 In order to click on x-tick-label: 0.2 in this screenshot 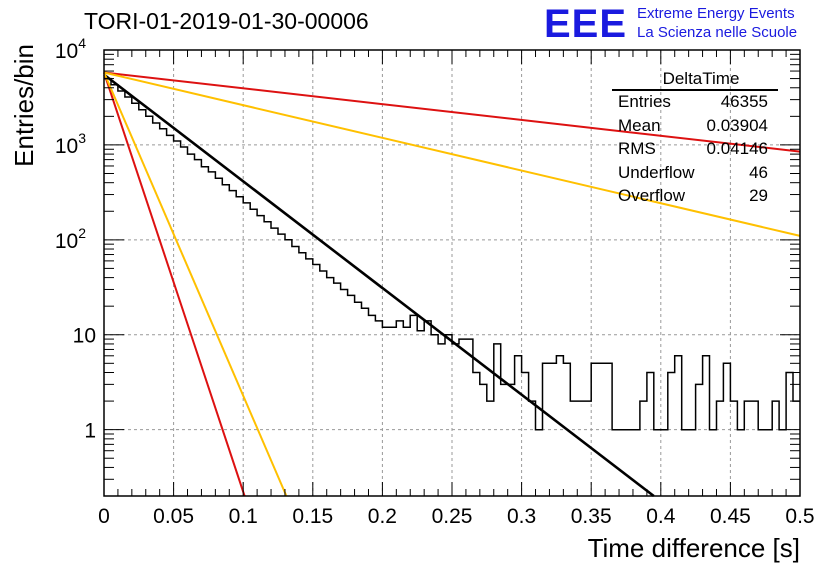, I will do `click(382, 516)`.